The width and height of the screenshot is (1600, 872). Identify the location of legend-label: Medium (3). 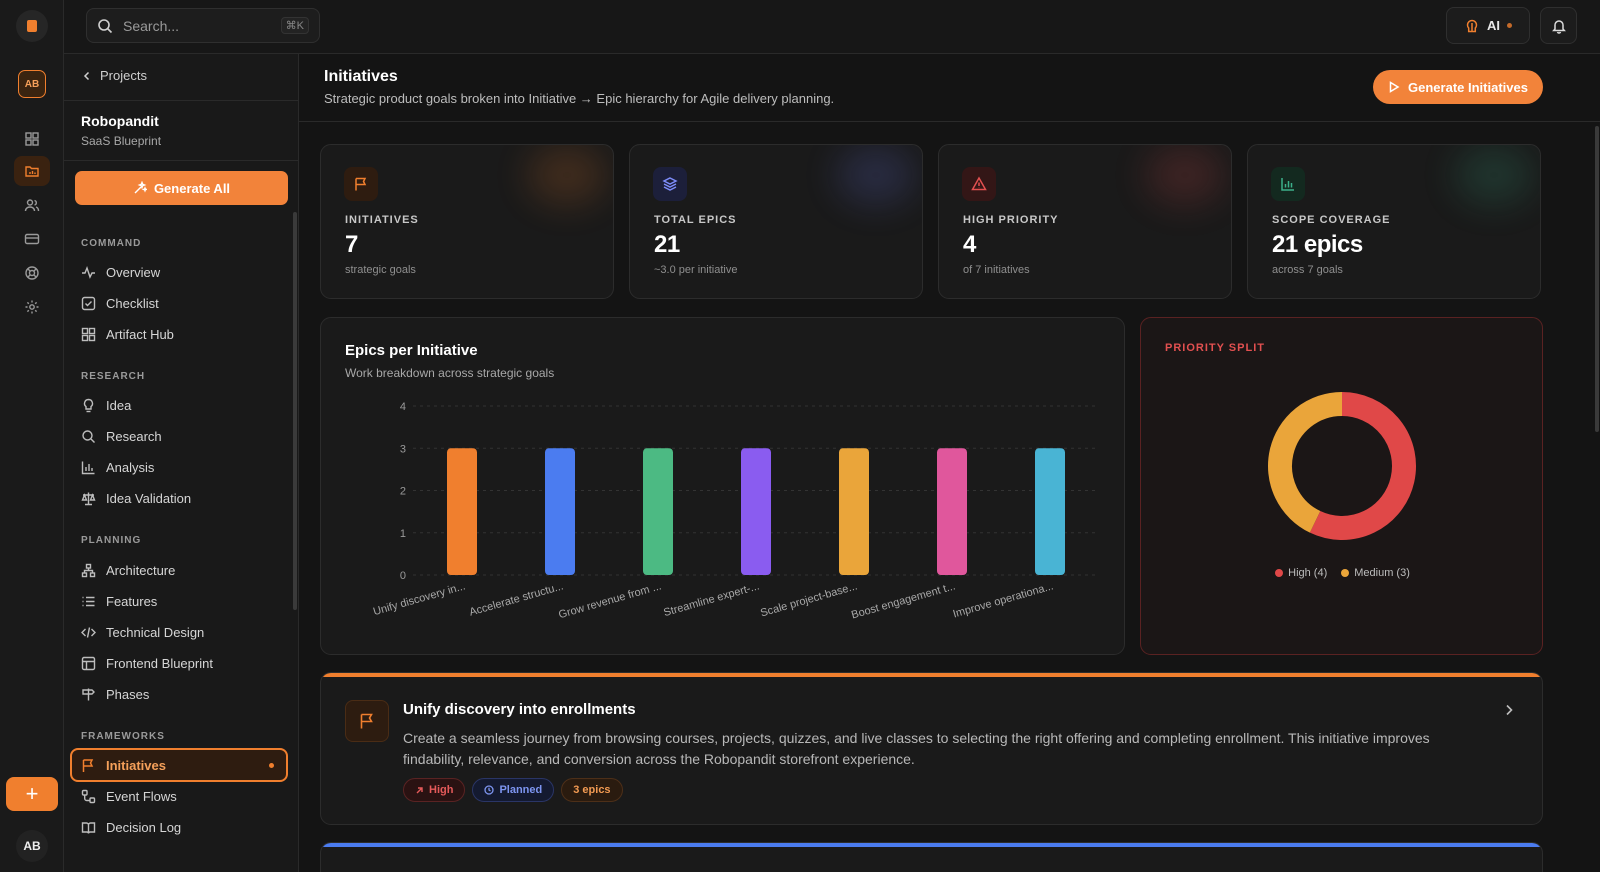
(1382, 573).